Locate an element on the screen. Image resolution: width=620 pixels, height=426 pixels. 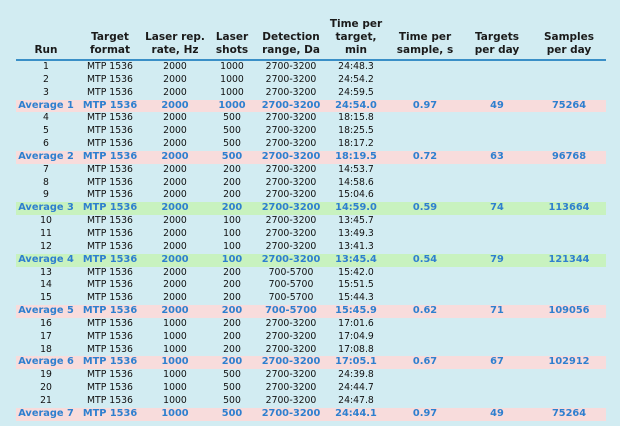
cell-run: 4 is located at coordinates (46, 118).